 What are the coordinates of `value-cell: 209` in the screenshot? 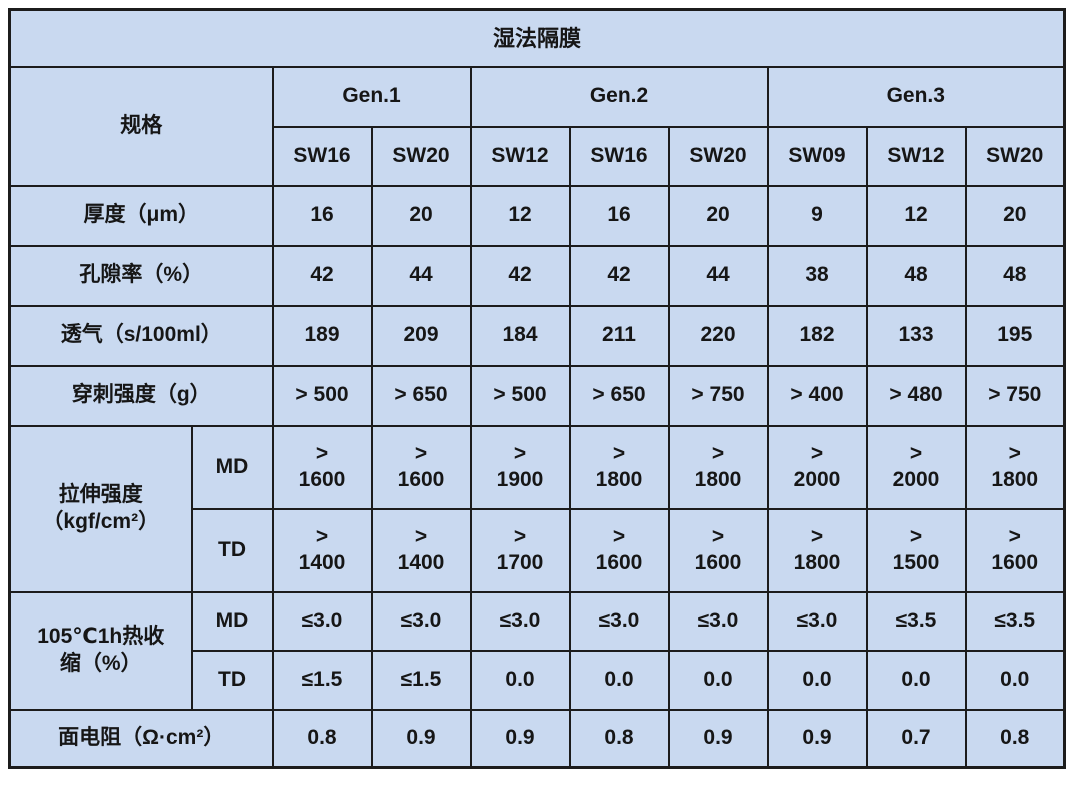 It's located at (421, 335).